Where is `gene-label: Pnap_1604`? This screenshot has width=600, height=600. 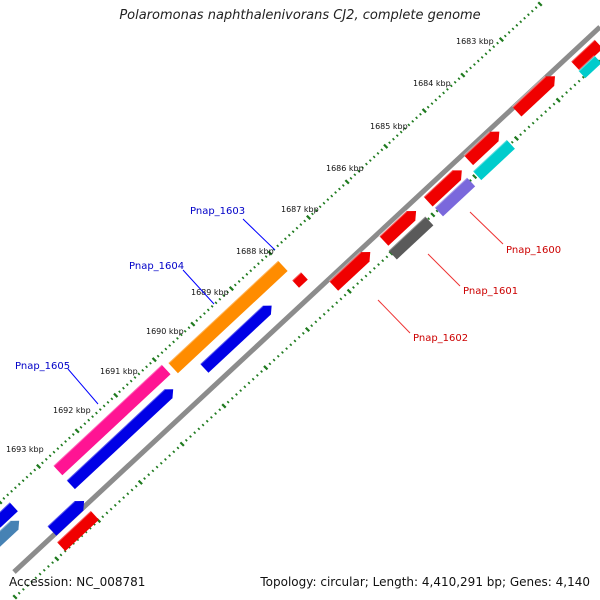
gene-label: Pnap_1604 is located at coordinates (156, 266).